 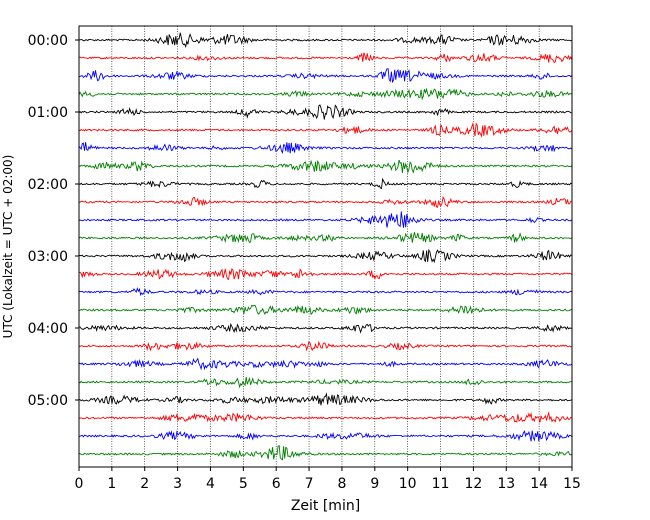 What do you see at coordinates (325, 346) in the screenshot?
I see `trace-04:15` at bounding box center [325, 346].